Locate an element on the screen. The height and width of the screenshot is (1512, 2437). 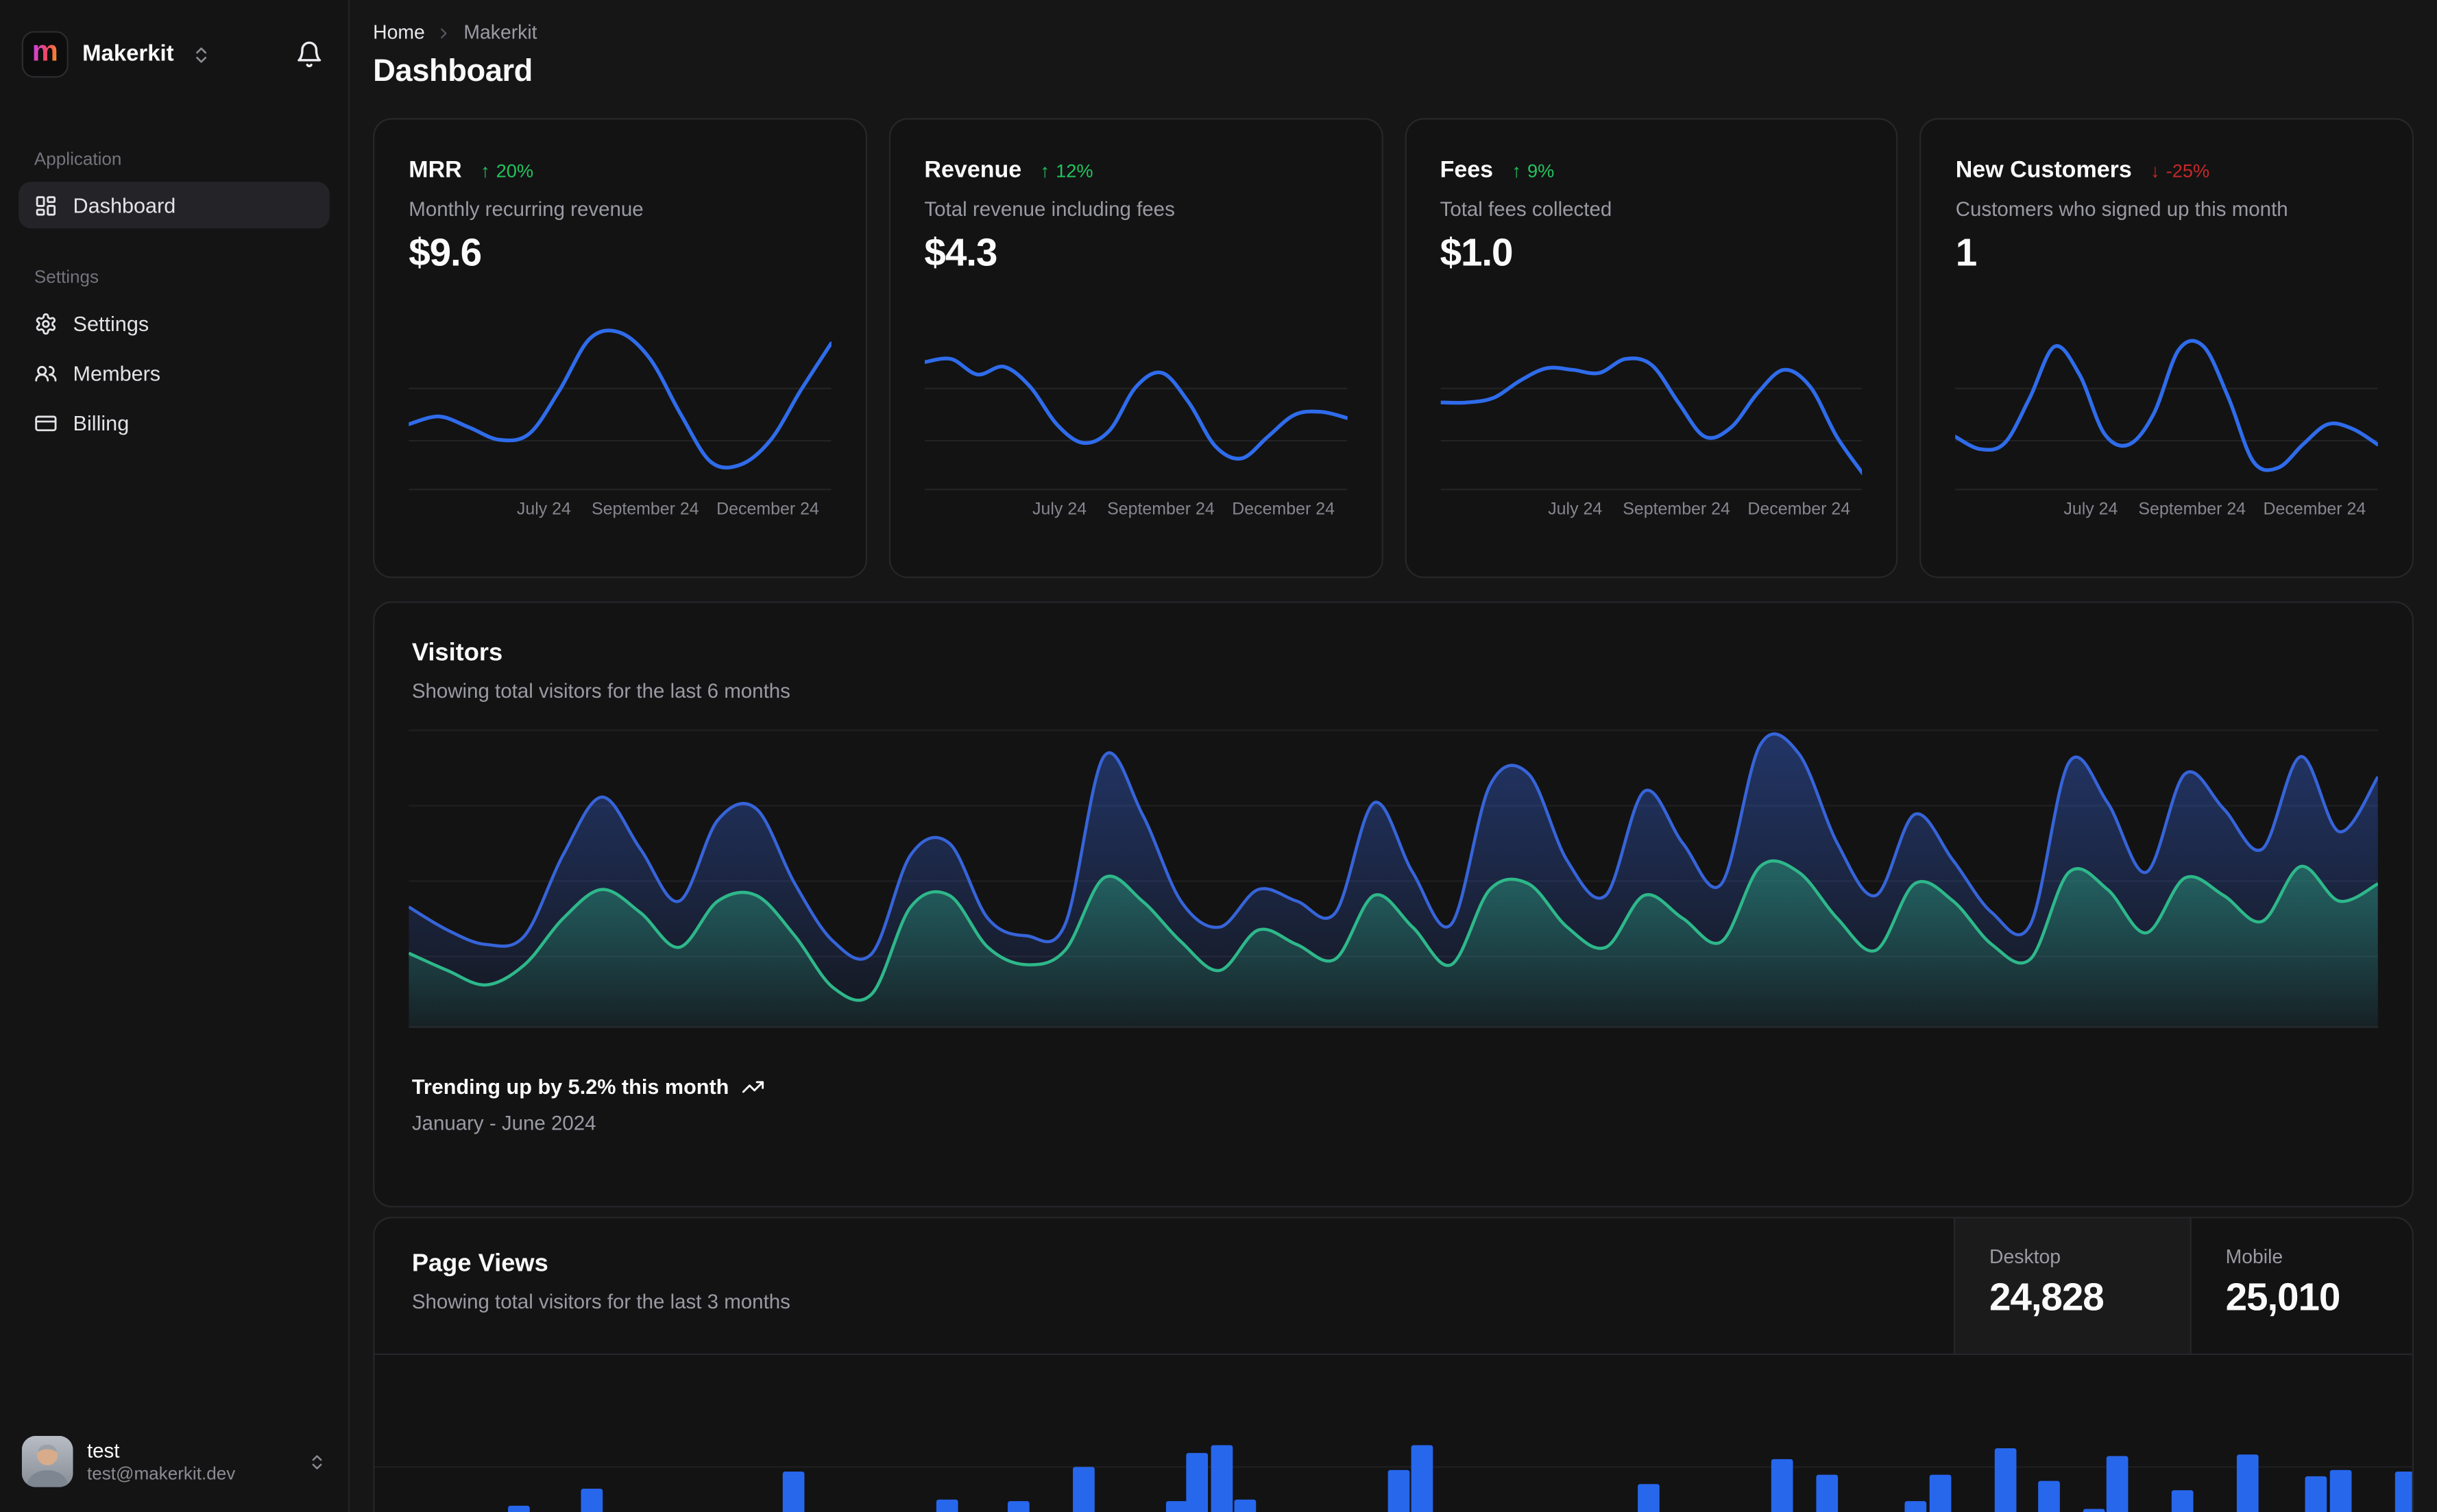
stat-value: 1 is located at coordinates (1967, 254).